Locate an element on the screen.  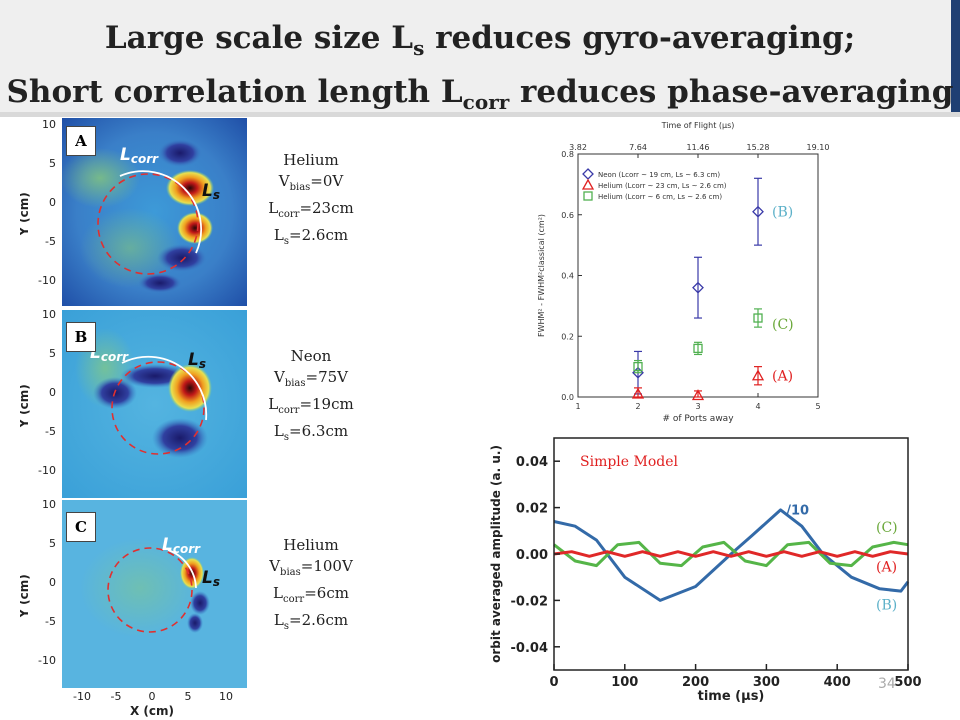
panel-a-y-label: Y (cm) is located at coordinates (25, 214).